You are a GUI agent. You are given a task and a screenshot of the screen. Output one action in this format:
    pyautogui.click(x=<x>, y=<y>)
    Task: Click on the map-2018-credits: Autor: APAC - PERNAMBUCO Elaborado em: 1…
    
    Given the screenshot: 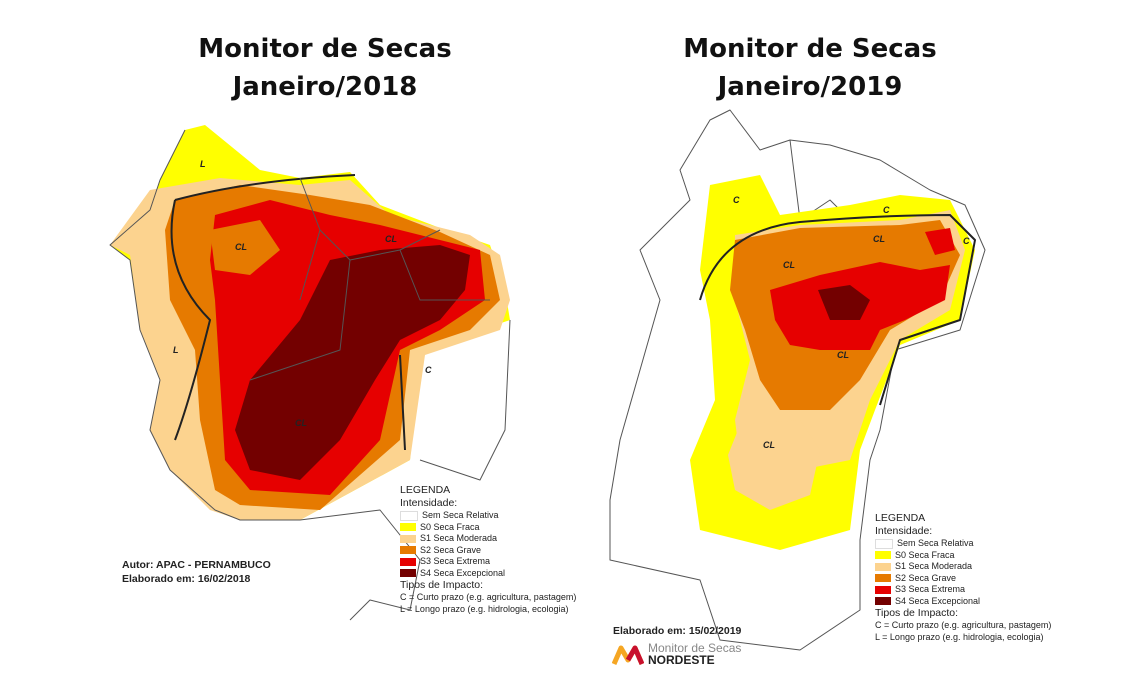 What is the action you would take?
    pyautogui.click(x=196, y=572)
    